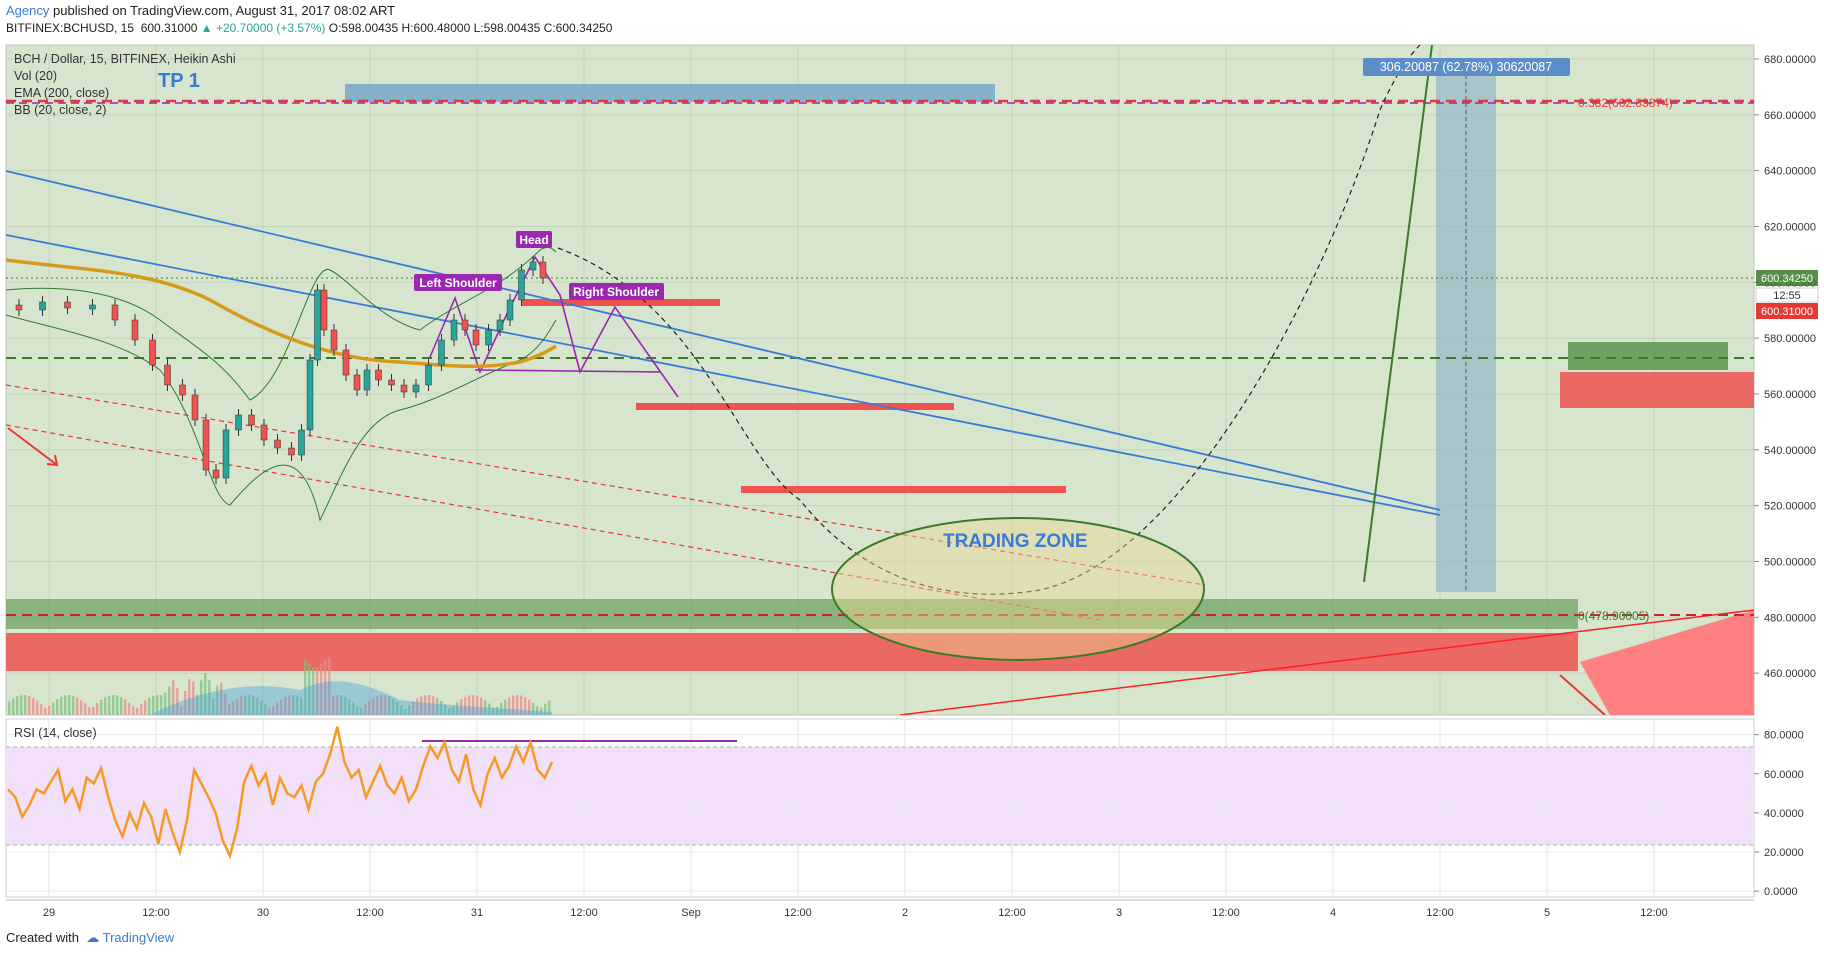 Image resolution: width=1824 pixels, height=956 pixels. Describe the element at coordinates (1790, 60) in the screenshot. I see `price-tick-label: 680.00000` at that location.